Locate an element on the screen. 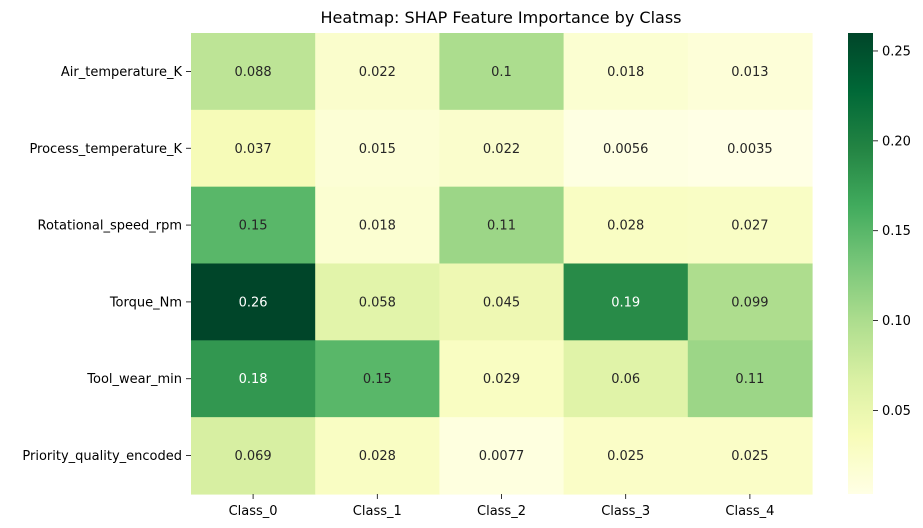  y-tick-label: Process_temperature_K is located at coordinates (105, 149).